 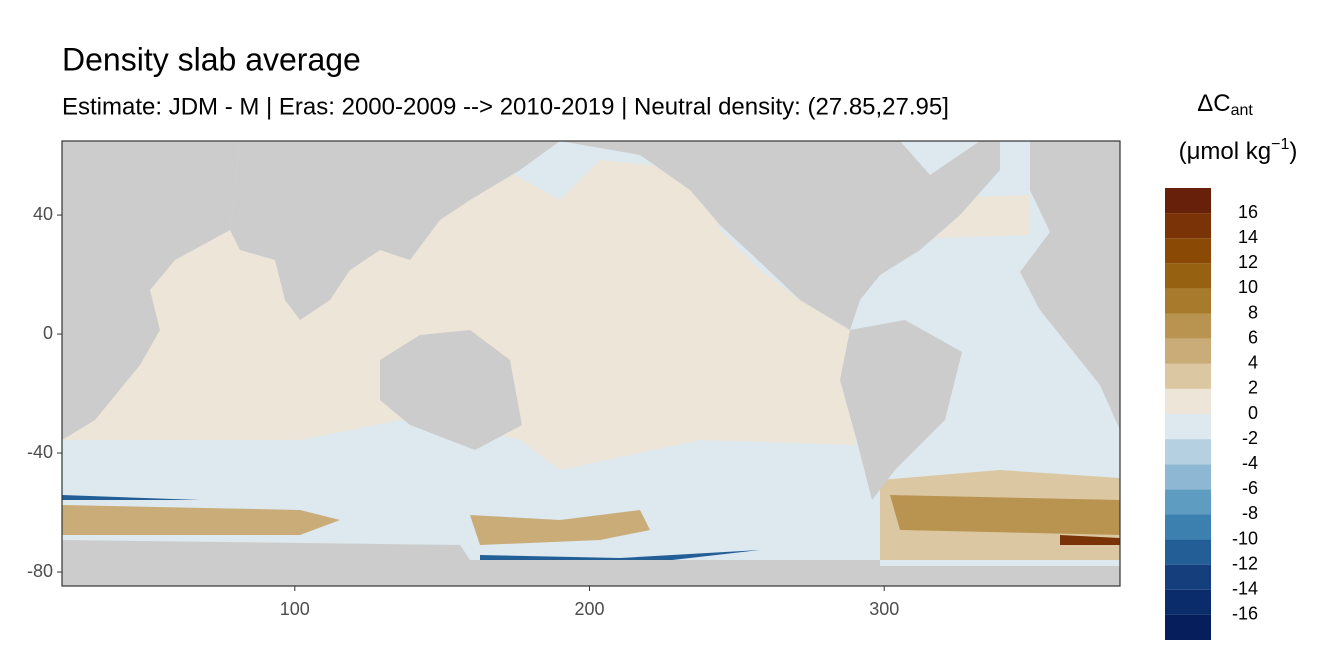 What do you see at coordinates (1213, 103) in the screenshot?
I see `legend-title-symbol: ΔC` at bounding box center [1213, 103].